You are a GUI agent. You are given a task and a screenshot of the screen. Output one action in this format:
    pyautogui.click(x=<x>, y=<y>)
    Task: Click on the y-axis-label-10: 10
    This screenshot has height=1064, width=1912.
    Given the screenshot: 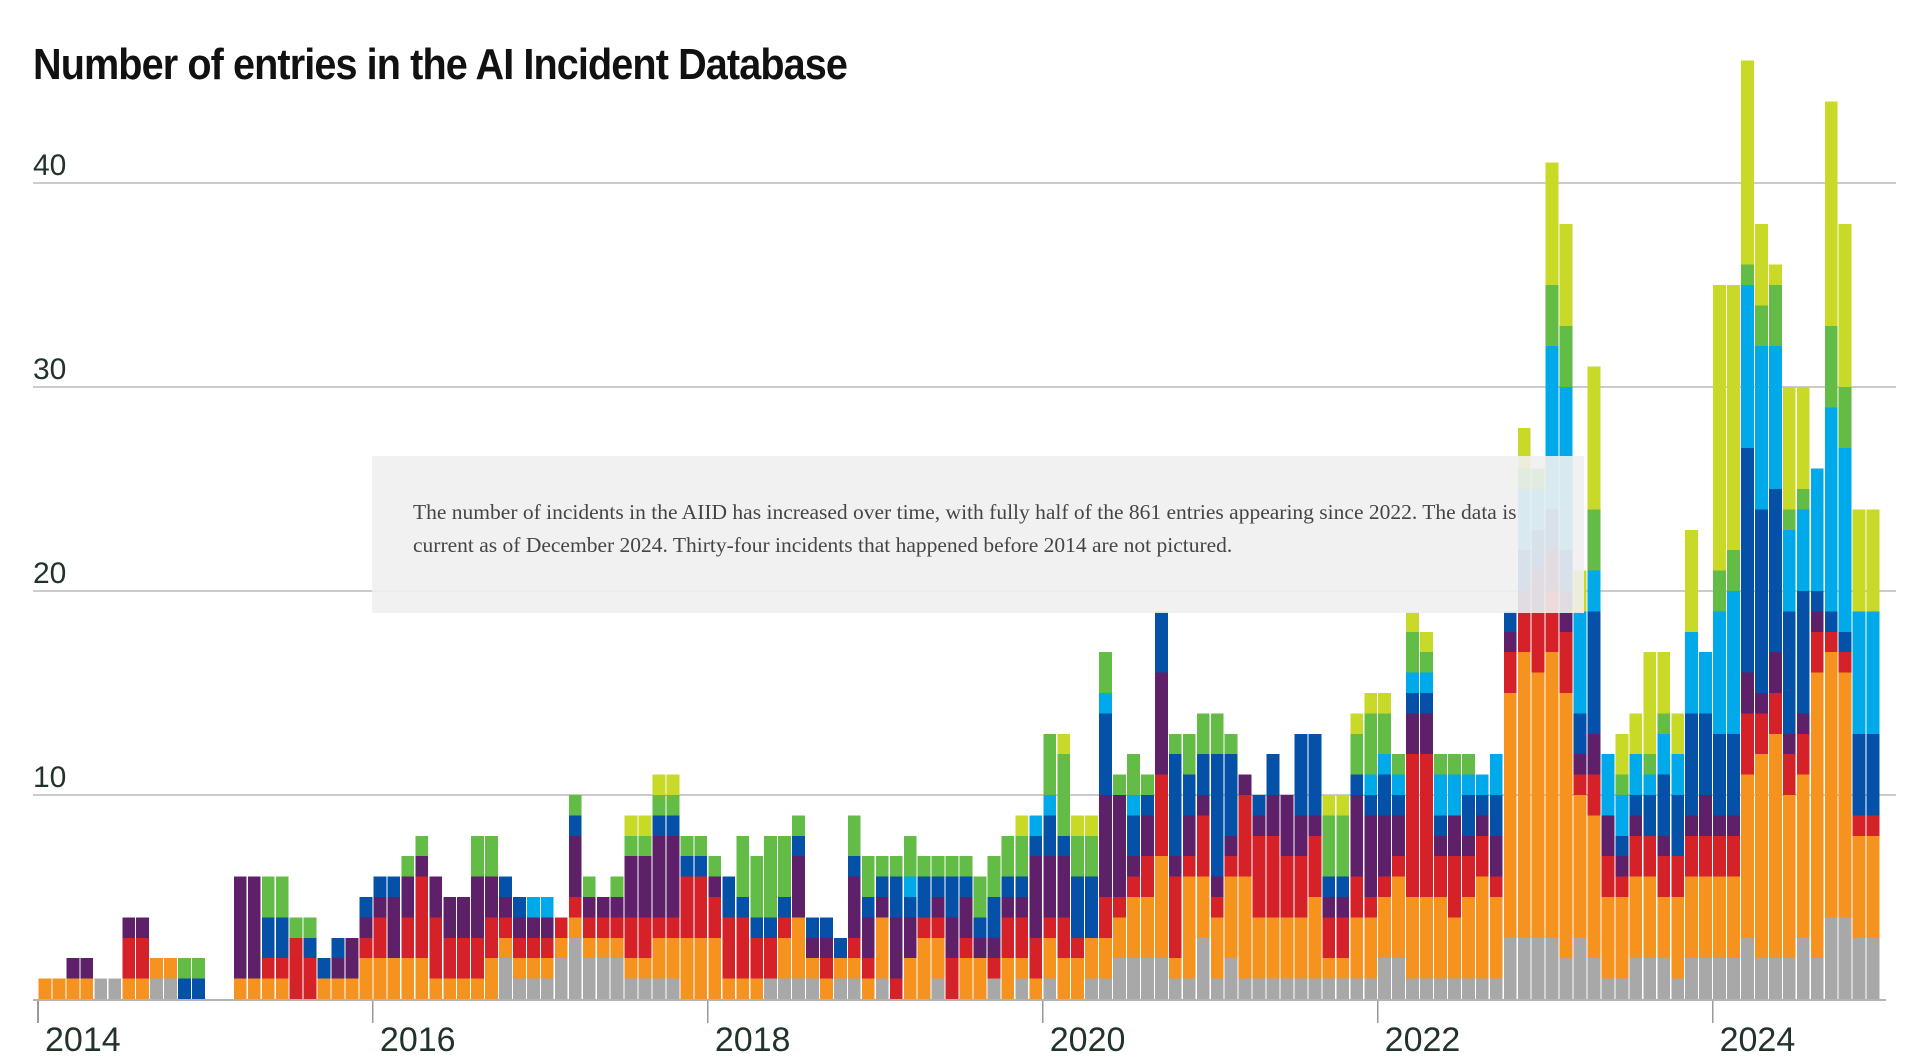 What is the action you would take?
    pyautogui.click(x=49, y=777)
    